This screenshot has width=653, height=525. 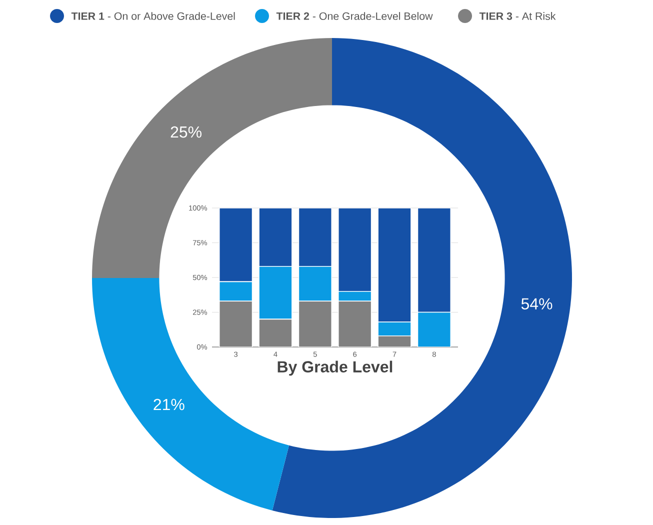 What do you see at coordinates (517, 16) in the screenshot?
I see `legend-label: TIER 3 - At Risk` at bounding box center [517, 16].